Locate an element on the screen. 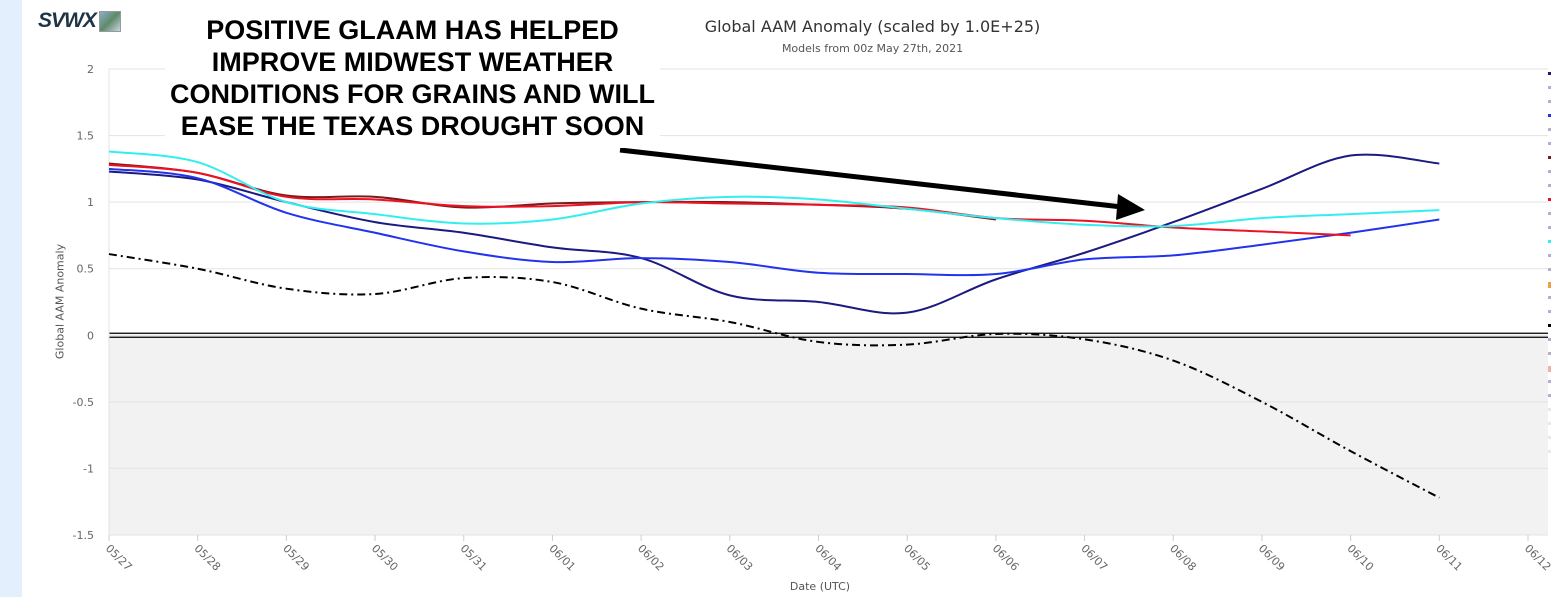 This screenshot has width=1551, height=597. series-line-darkred is located at coordinates (552, 191).